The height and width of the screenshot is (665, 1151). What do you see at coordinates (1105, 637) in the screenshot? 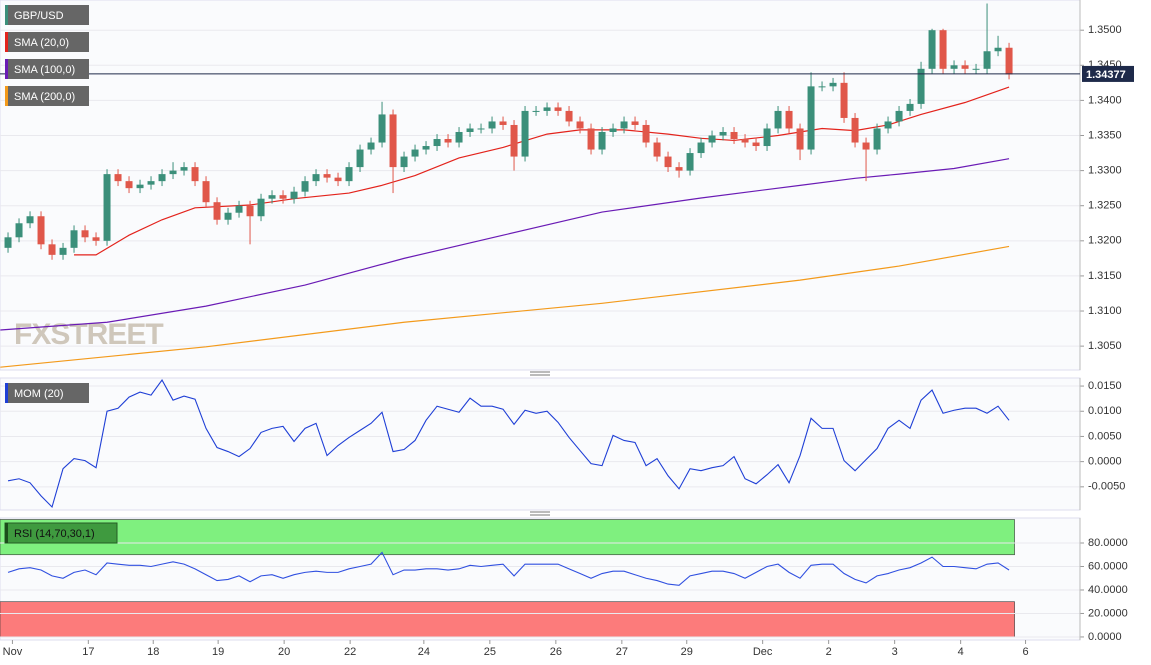
I see `y-tick-label: 0.0000` at bounding box center [1105, 637].